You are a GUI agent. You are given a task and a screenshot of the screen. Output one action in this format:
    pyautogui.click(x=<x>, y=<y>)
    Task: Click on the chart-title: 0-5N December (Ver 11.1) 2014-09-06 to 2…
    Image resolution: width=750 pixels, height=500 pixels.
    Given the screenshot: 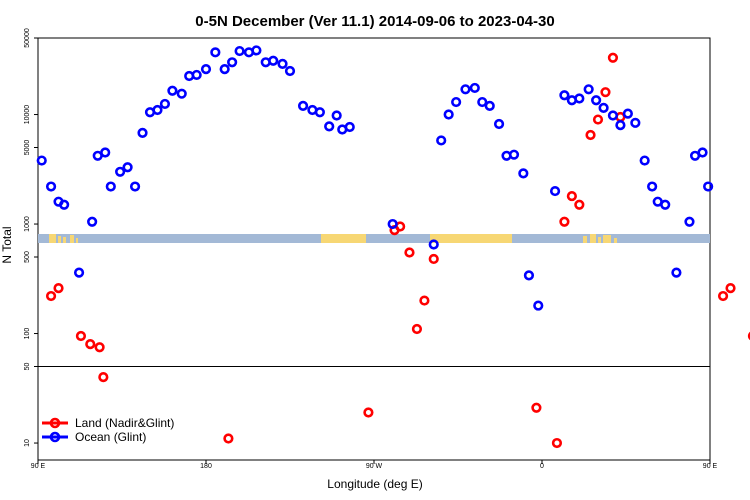 What is the action you would take?
    pyautogui.click(x=374, y=21)
    